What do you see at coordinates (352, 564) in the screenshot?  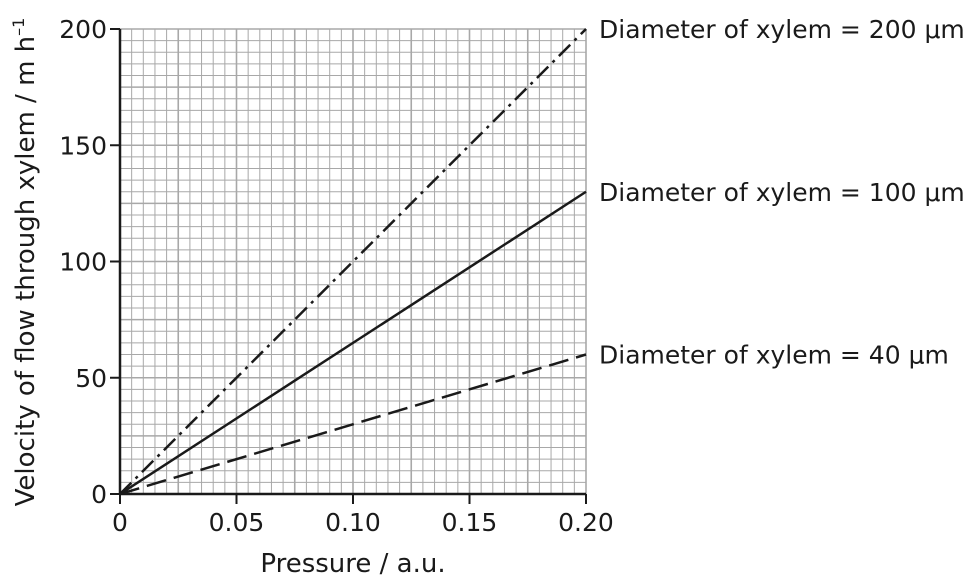 I see `x-axis-title: Pressure / a.u.` at bounding box center [352, 564].